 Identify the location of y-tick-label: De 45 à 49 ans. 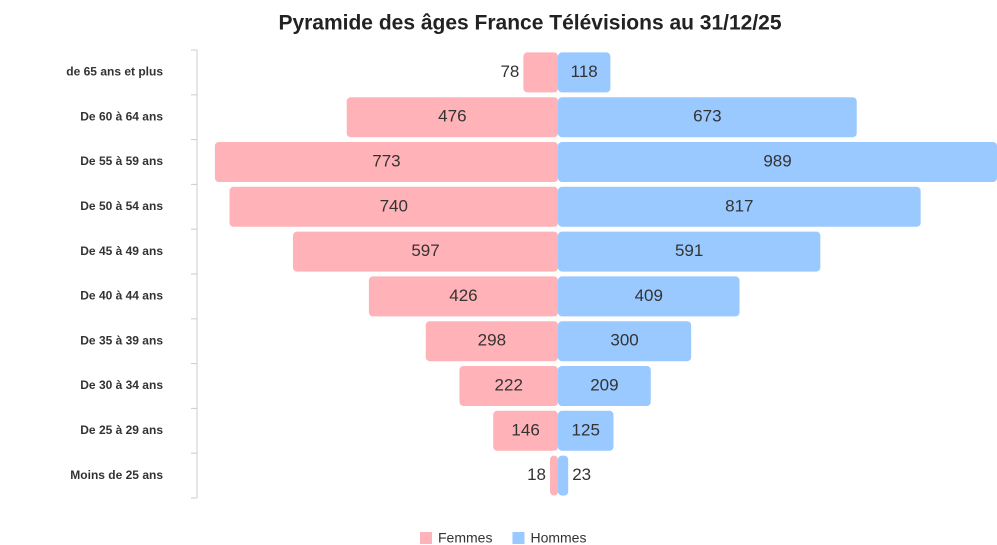
(121, 251).